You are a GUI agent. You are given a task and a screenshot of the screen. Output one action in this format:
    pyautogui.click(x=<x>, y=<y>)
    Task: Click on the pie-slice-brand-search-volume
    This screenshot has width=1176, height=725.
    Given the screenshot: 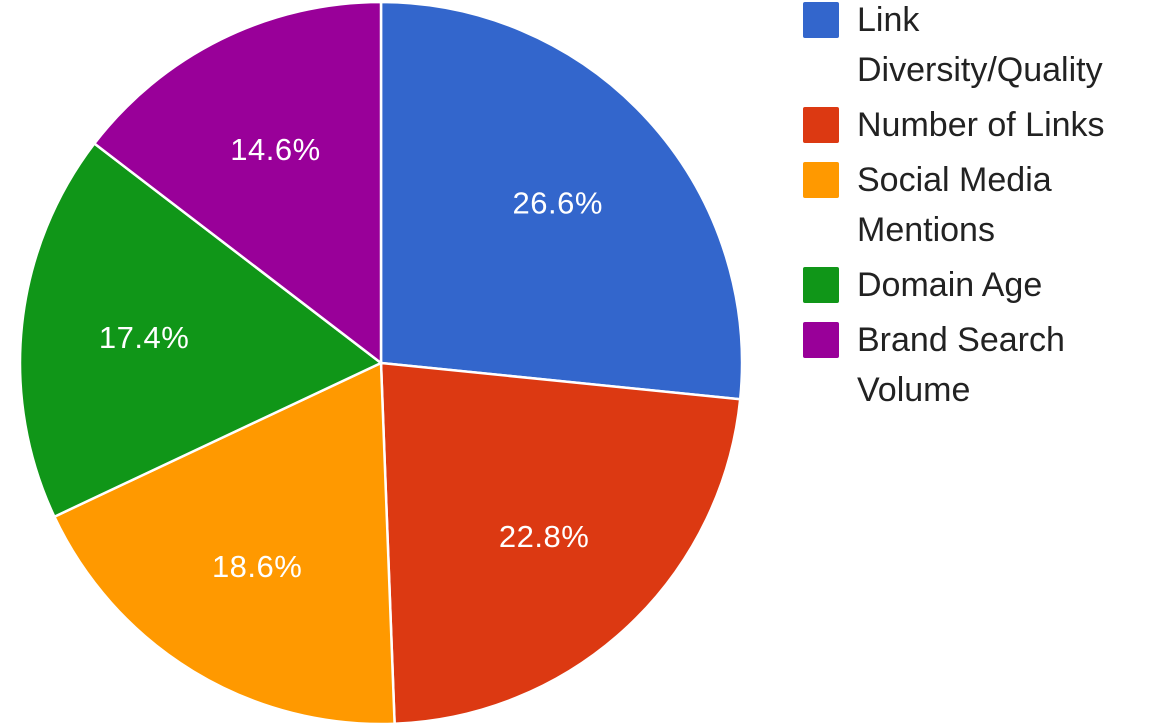 What is the action you would take?
    pyautogui.click(x=238, y=182)
    